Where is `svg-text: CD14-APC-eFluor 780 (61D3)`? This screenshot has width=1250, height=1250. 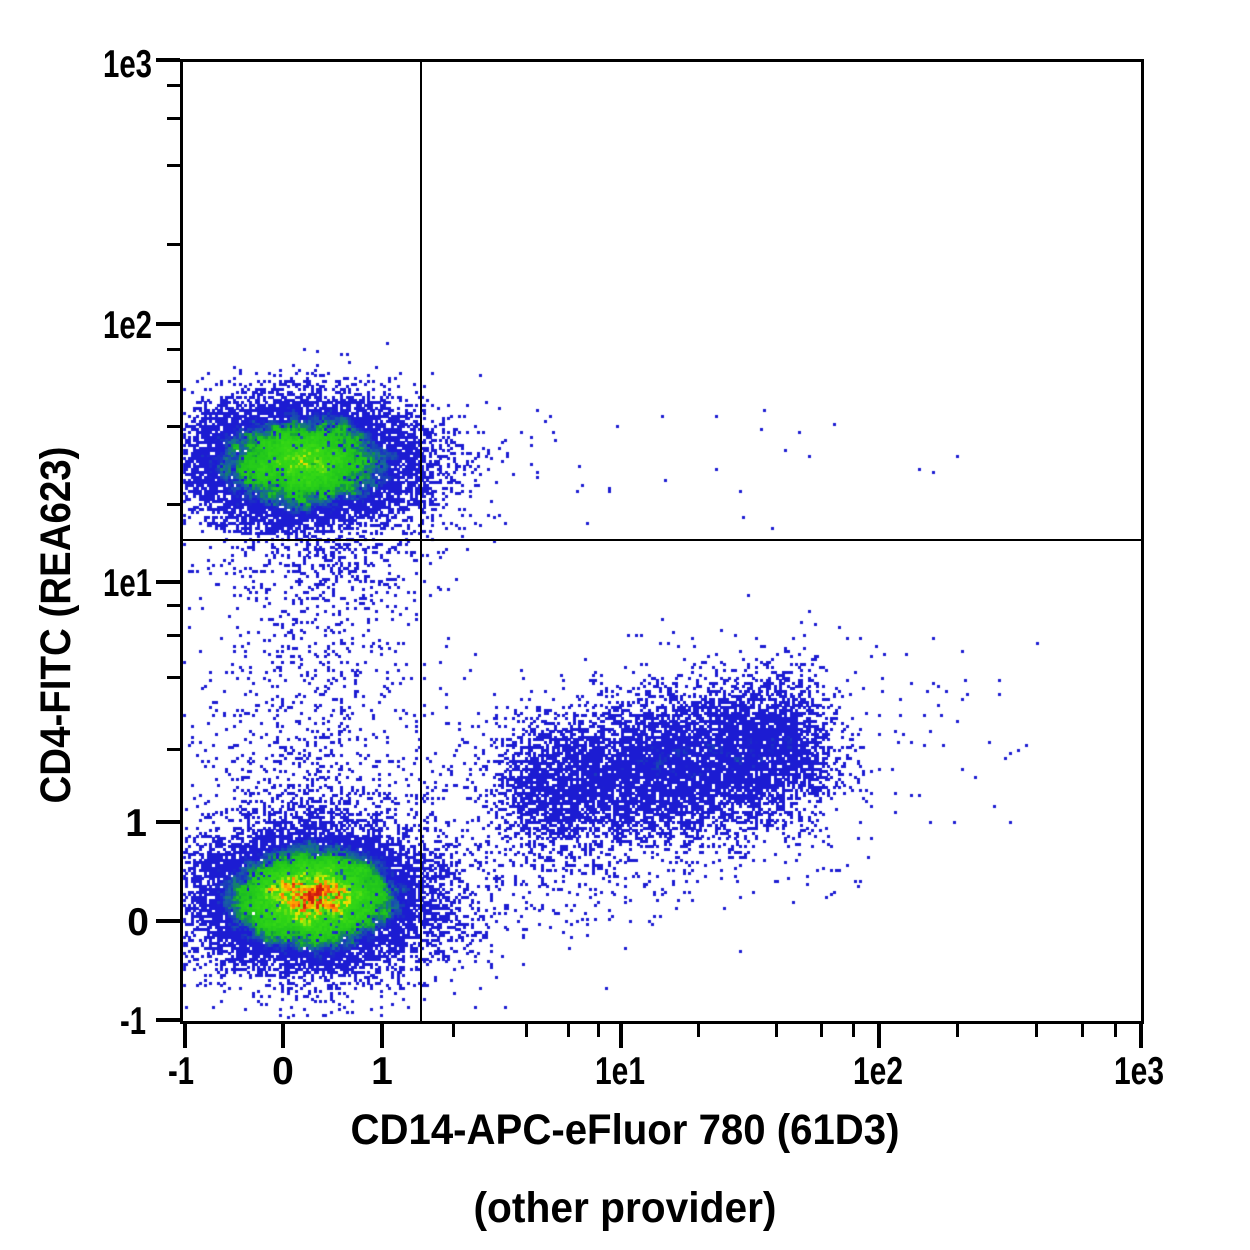
svg-text: CD14-APC-eFluor 780 (61D3) is located at coordinates (625, 1130).